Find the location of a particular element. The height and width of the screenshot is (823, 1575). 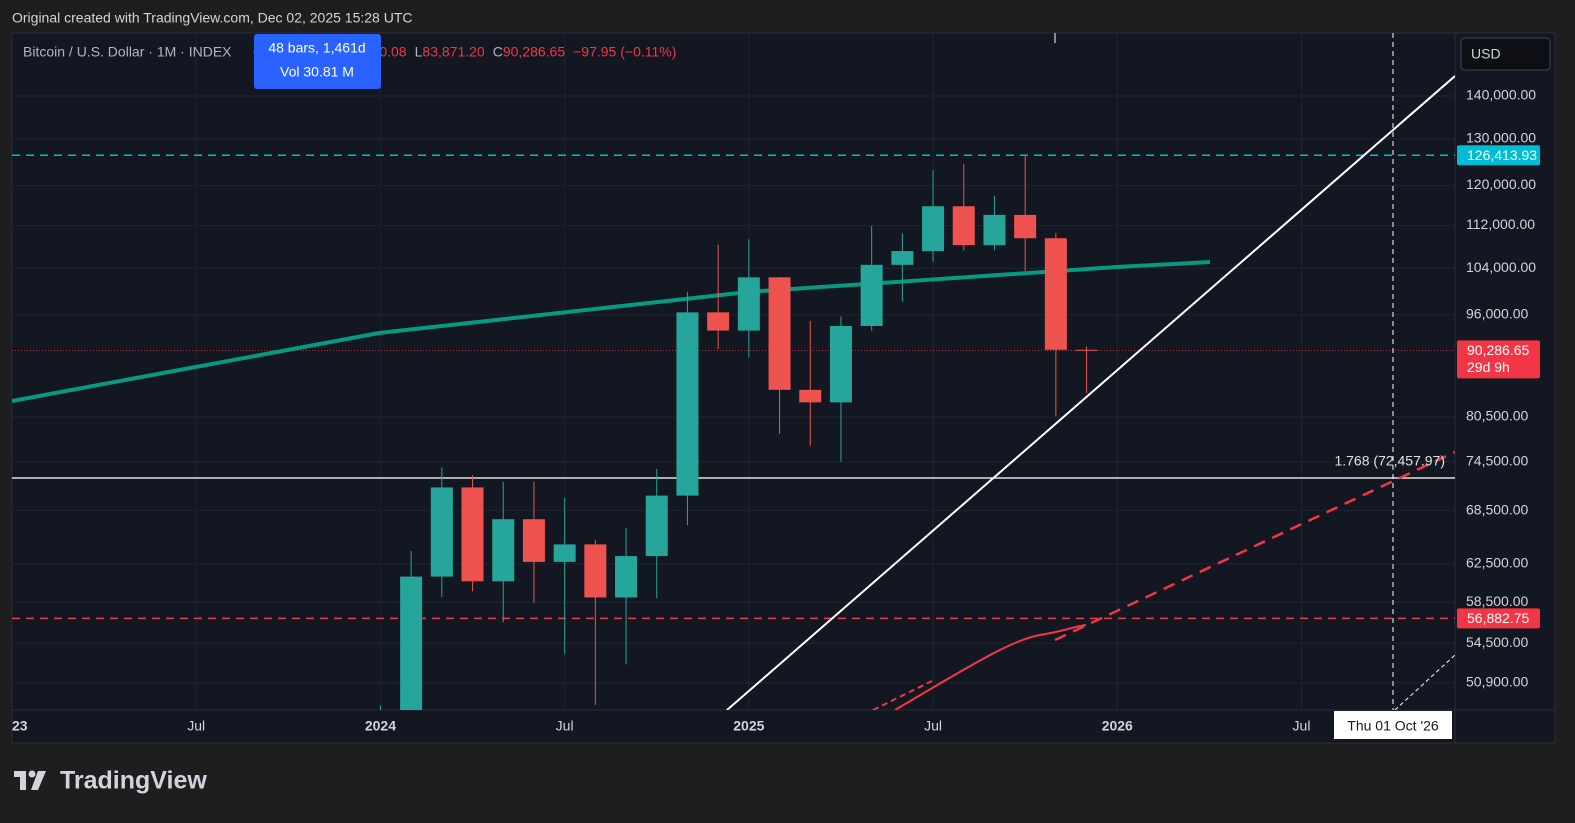

level-label: 1.768 (72,457.97) is located at coordinates (1389, 461).